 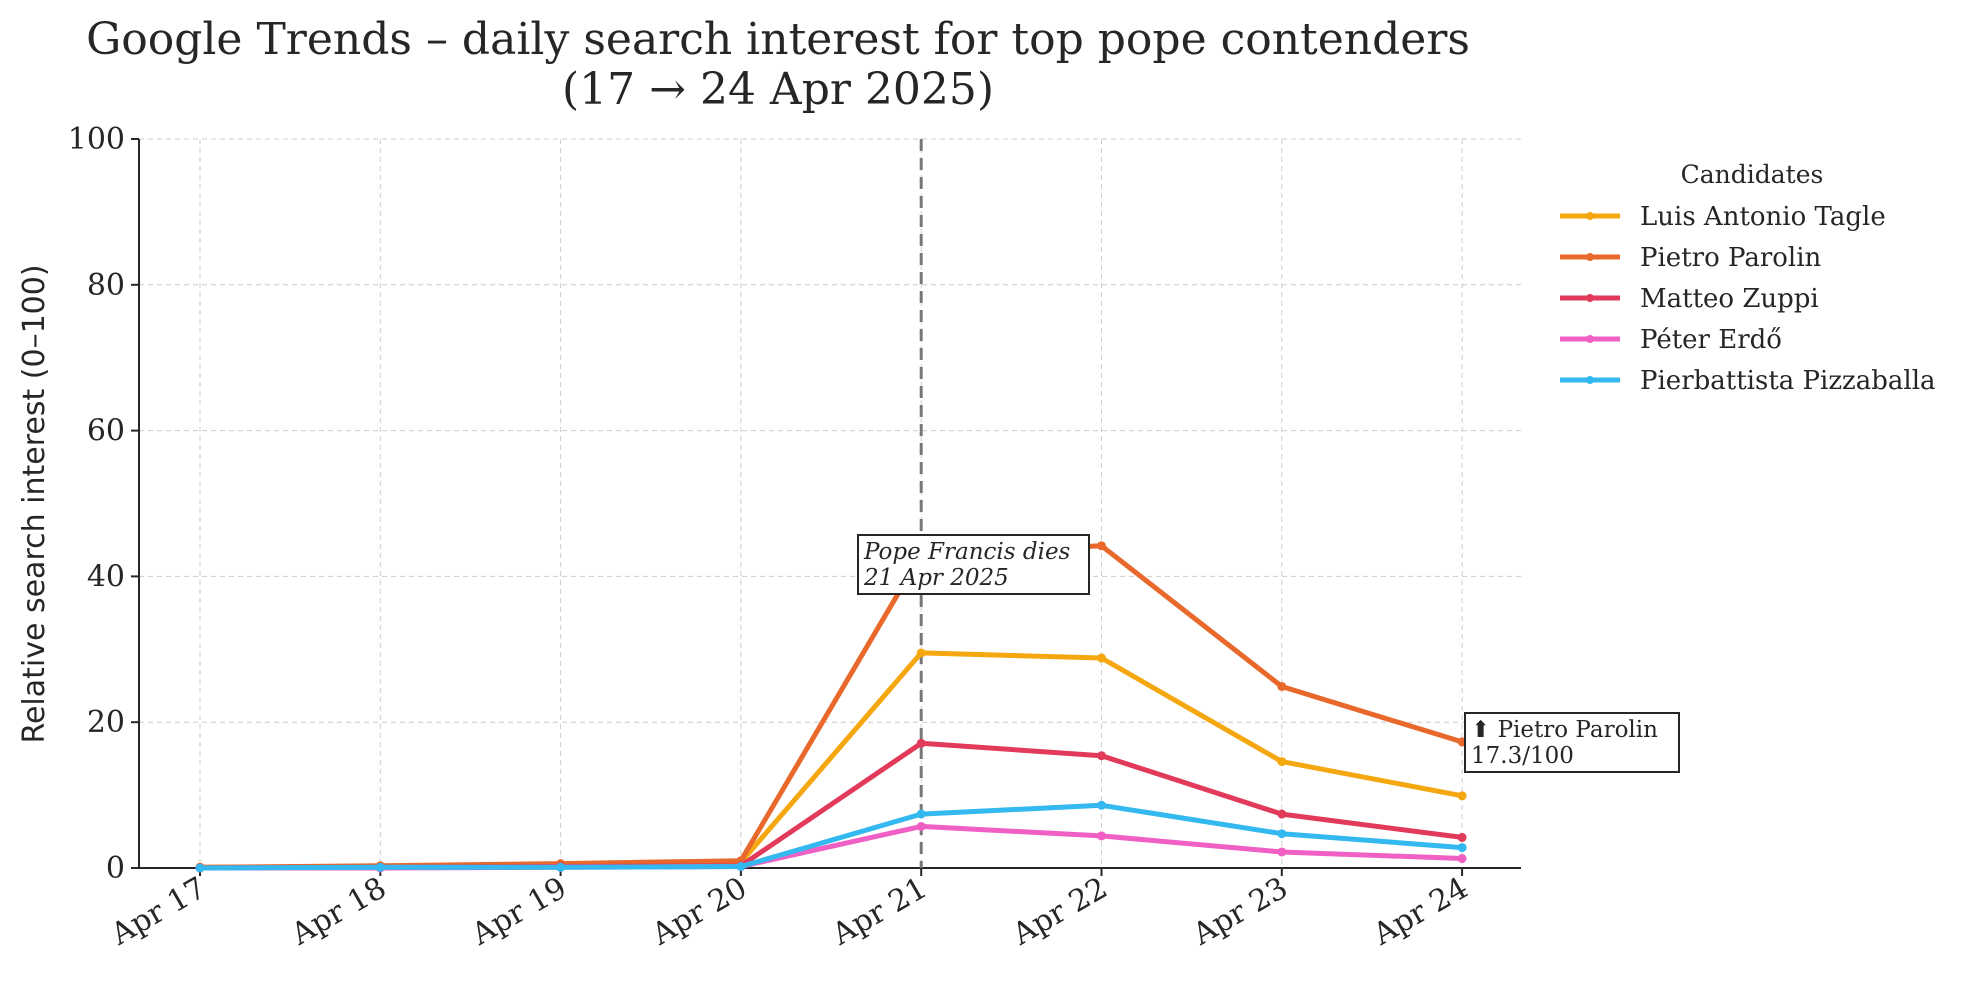 I want to click on x-tick-label: Apr 24, so click(x=1420, y=912).